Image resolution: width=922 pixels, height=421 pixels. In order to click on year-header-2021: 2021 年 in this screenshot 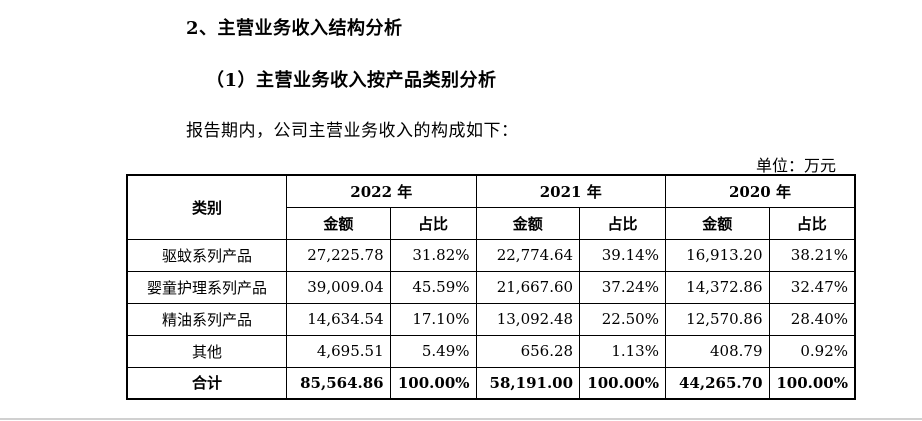, I will do `click(570, 191)`.